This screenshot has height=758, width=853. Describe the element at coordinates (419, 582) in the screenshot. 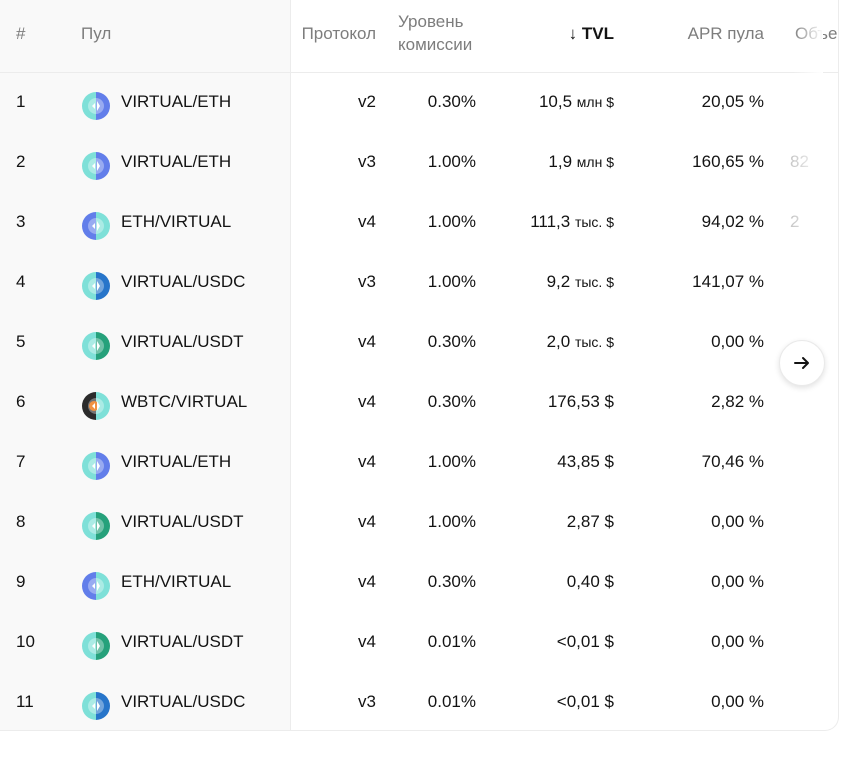

I see `table-row: 9 ETH/VIRTUAL v4 0.30% 0,40 $ 0,00 %` at that location.